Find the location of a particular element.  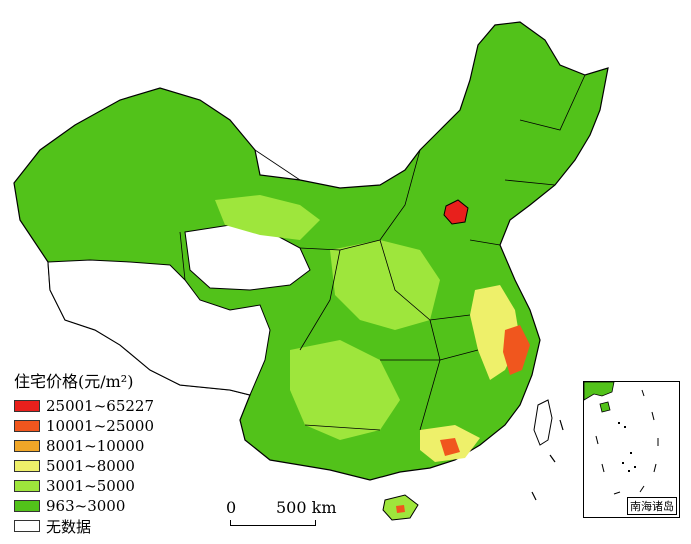

legend-item: 963~3000 is located at coordinates (84, 506).